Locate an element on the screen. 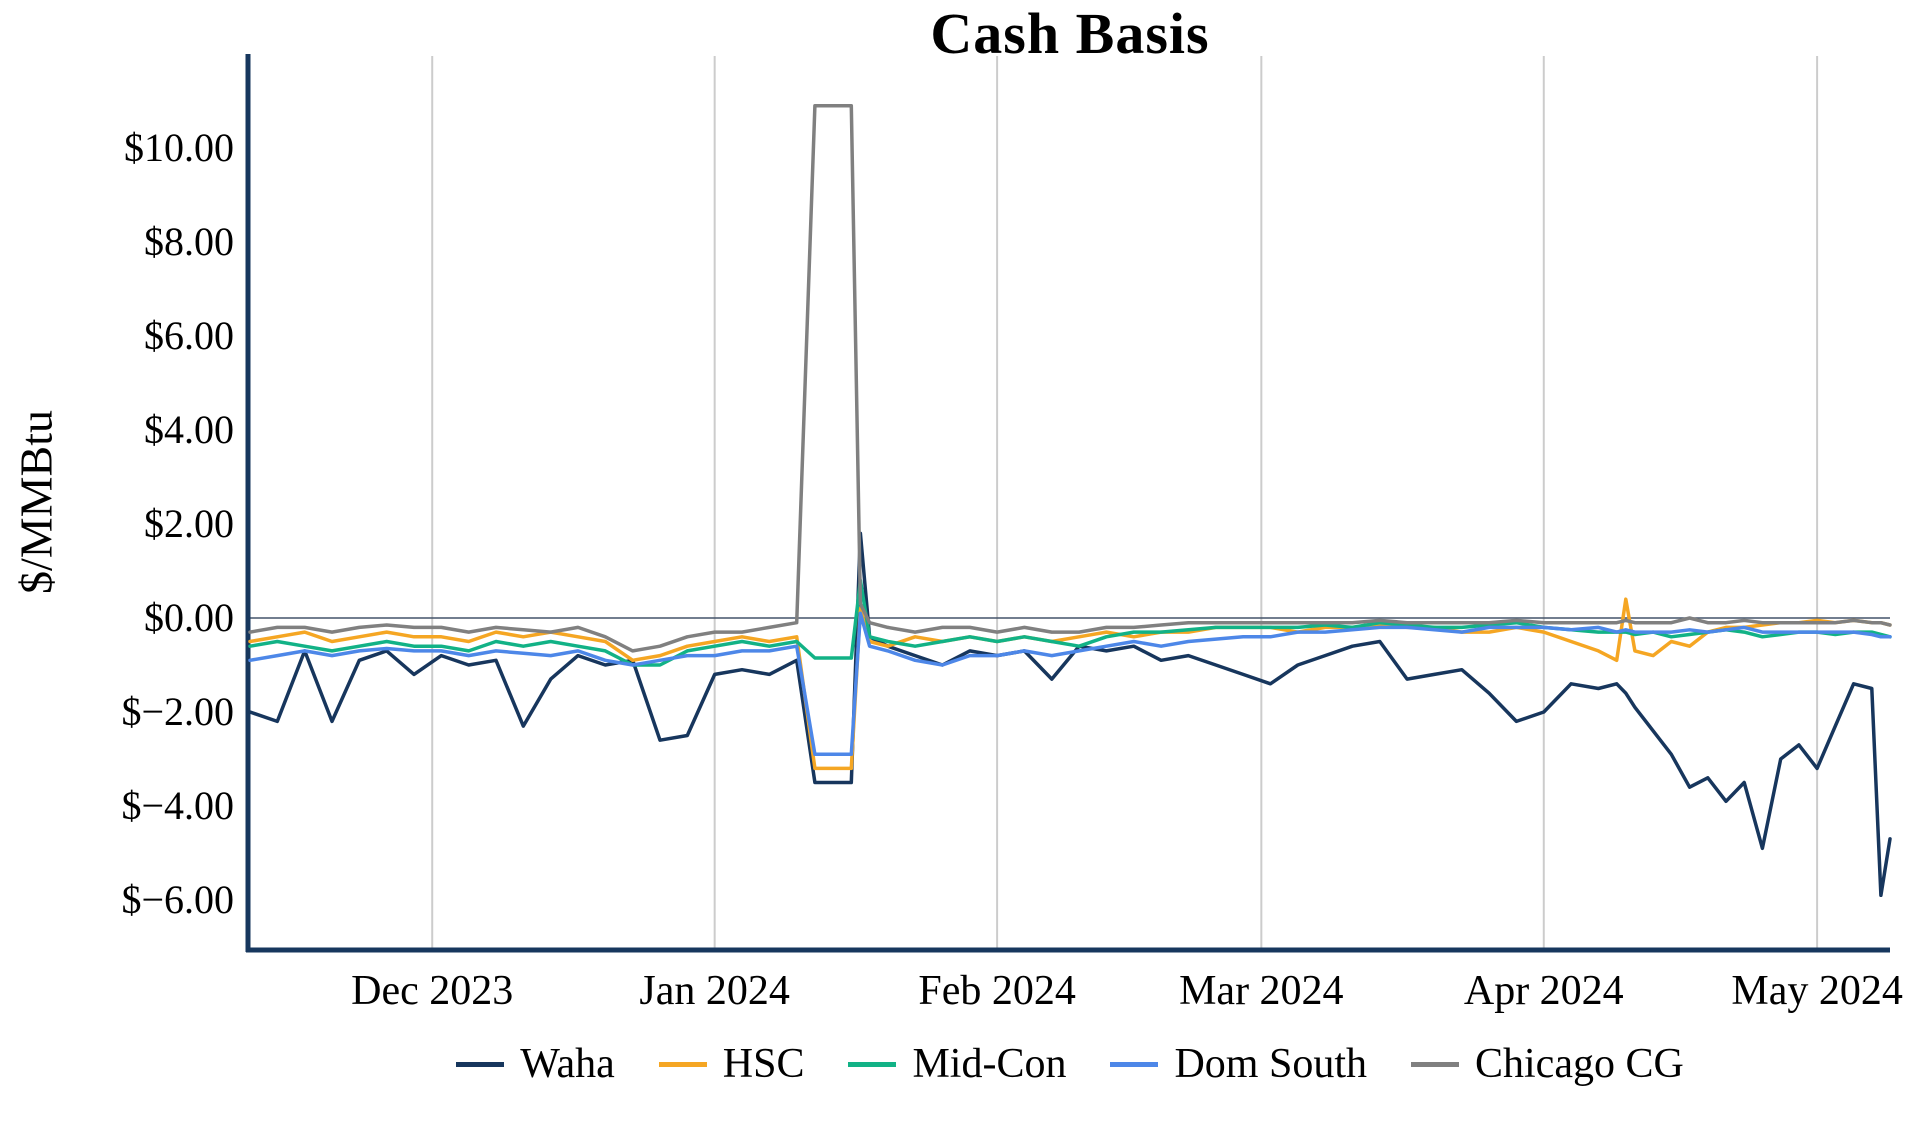 The width and height of the screenshot is (1920, 1128). legend-item-dom-south: Dom South is located at coordinates (1238, 1064).